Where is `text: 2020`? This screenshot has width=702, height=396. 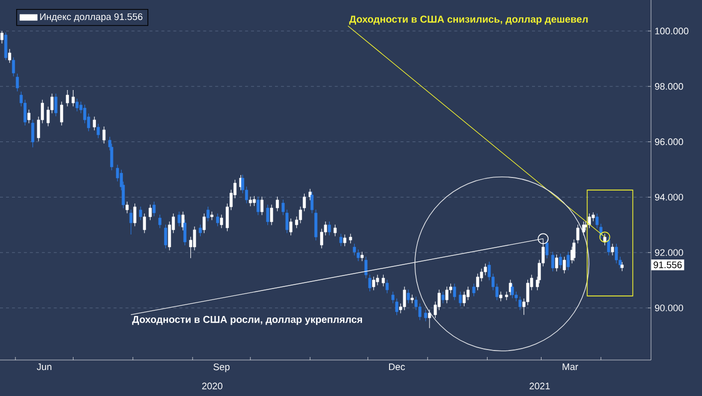
text: 2020 is located at coordinates (212, 386).